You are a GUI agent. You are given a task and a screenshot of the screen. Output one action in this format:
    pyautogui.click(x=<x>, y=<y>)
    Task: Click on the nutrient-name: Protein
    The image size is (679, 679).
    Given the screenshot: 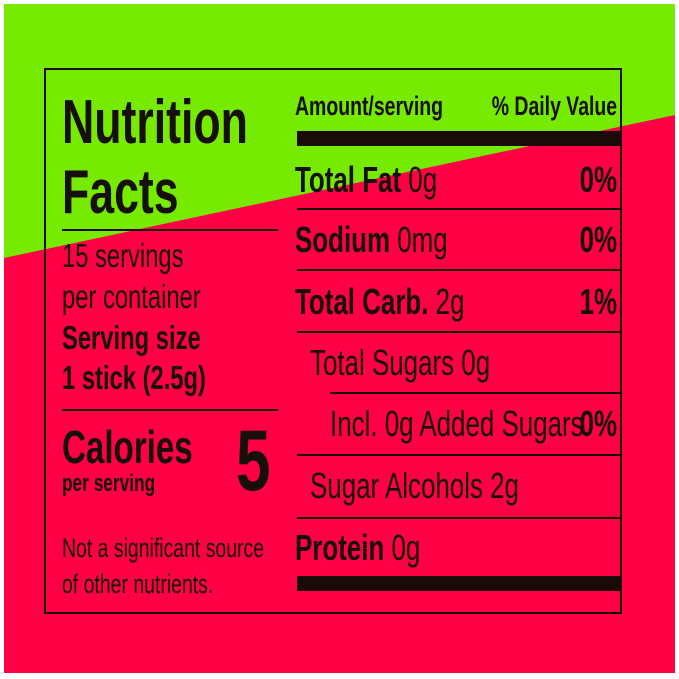 What is the action you would take?
    pyautogui.click(x=340, y=547)
    